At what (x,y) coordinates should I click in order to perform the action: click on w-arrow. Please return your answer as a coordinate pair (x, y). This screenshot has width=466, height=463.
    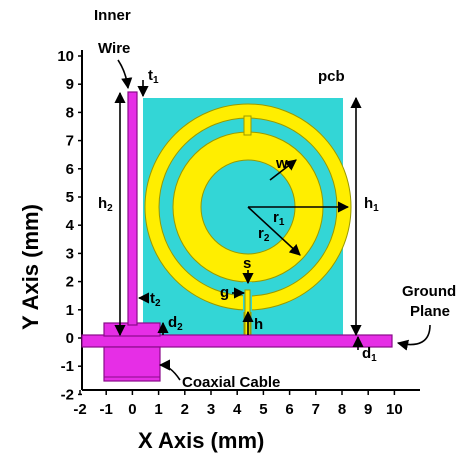
    Looking at the image, I should click on (283, 170).